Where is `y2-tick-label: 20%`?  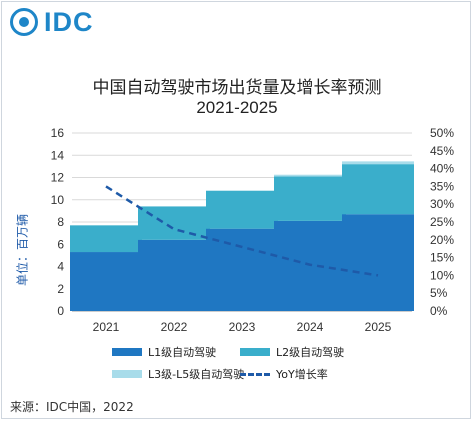
y2-tick-label: 20% is located at coordinates (442, 240).